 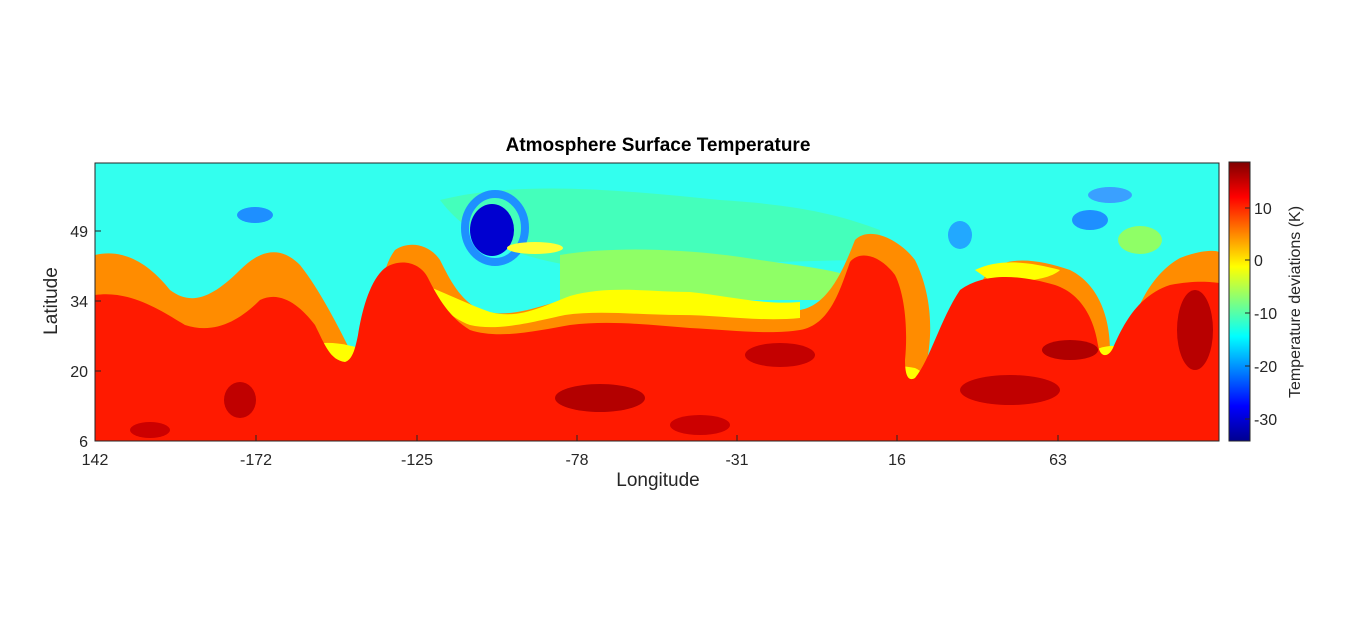 I want to click on front-yellow, so click(x=610, y=305).